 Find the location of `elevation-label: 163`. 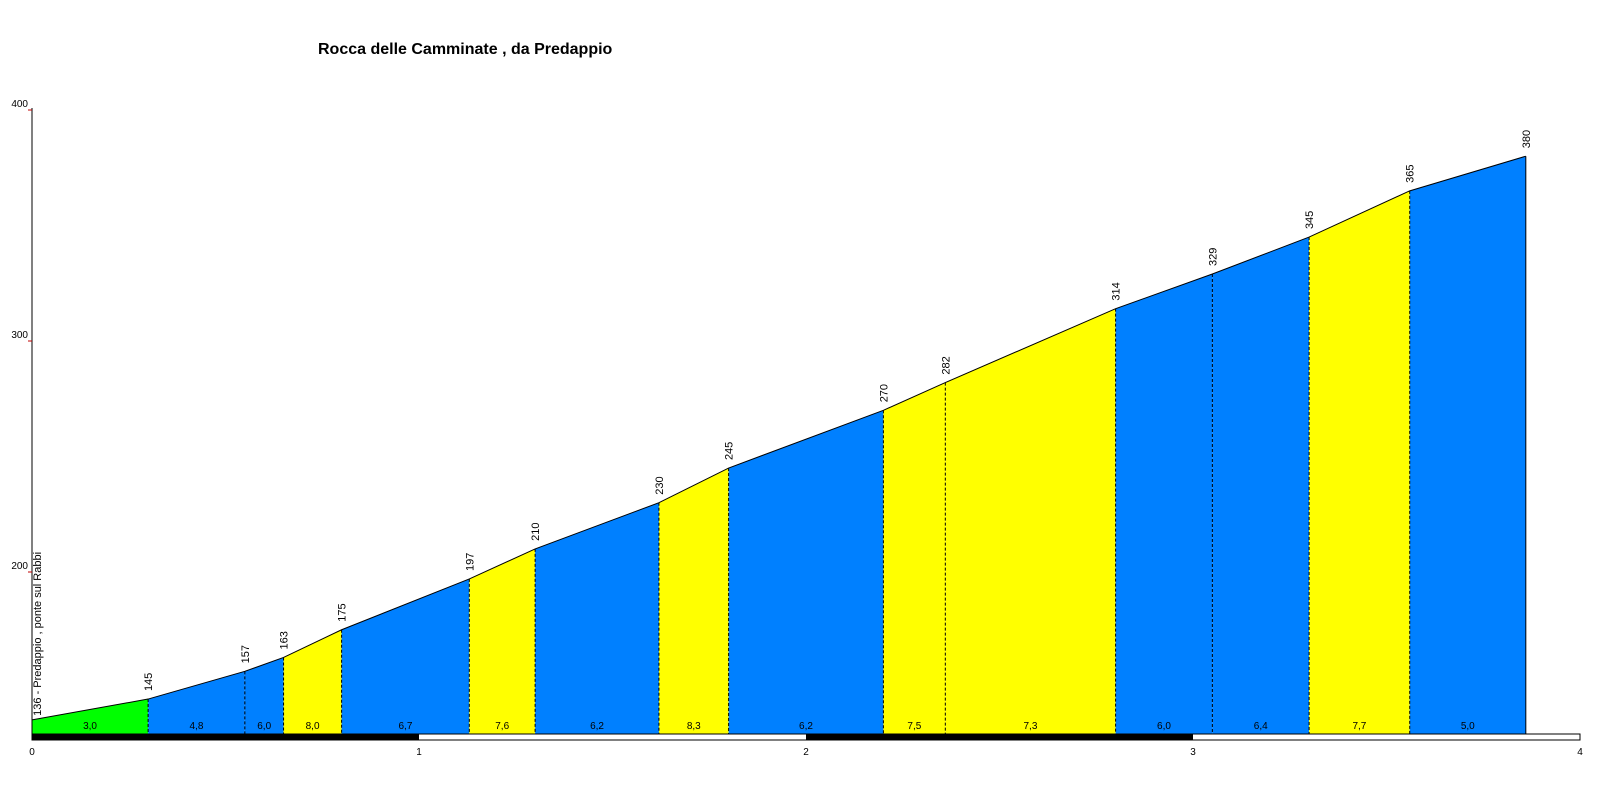

elevation-label: 163 is located at coordinates (285, 640).